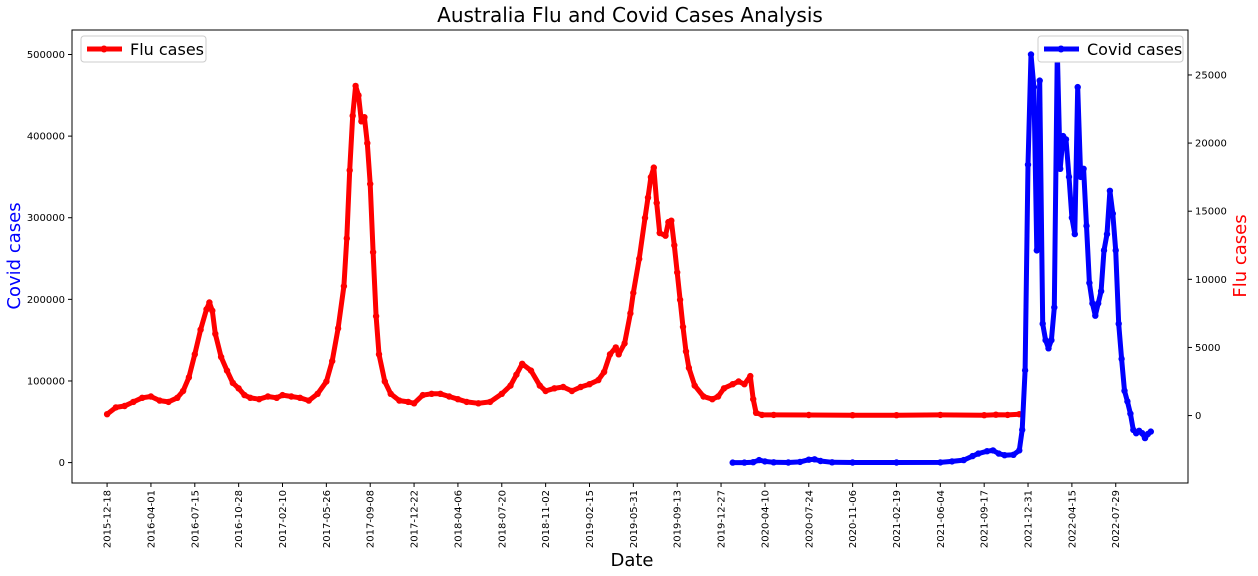 The width and height of the screenshot is (1258, 576). What do you see at coordinates (941, 519) in the screenshot?
I see `x-tick-label: 2021-06-04` at bounding box center [941, 519].